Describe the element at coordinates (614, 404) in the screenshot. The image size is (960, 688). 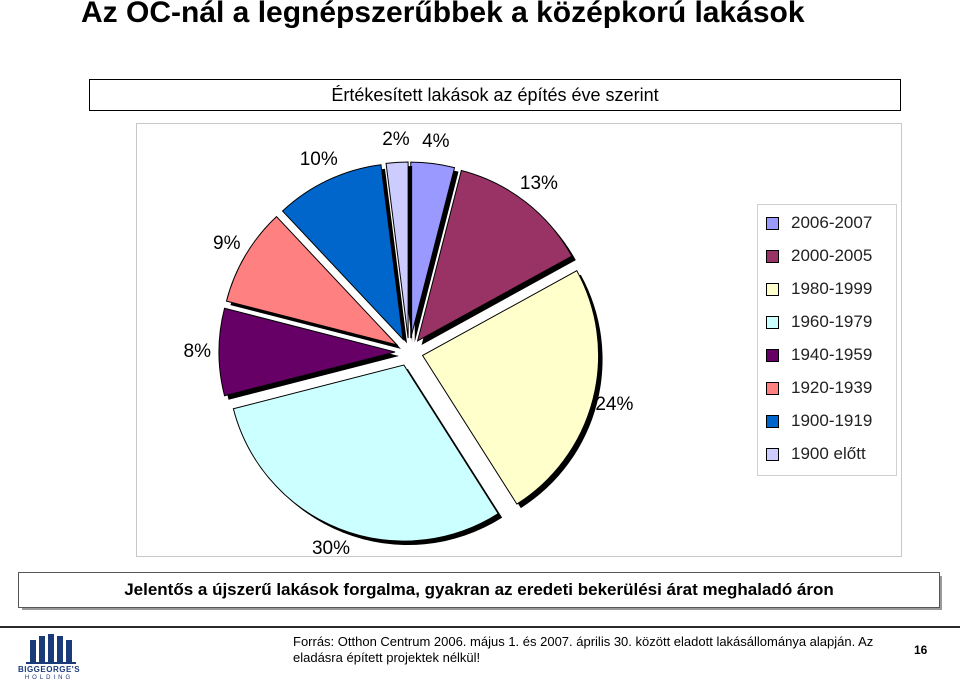
I see `pie-label-1980-1999: 24%` at that location.